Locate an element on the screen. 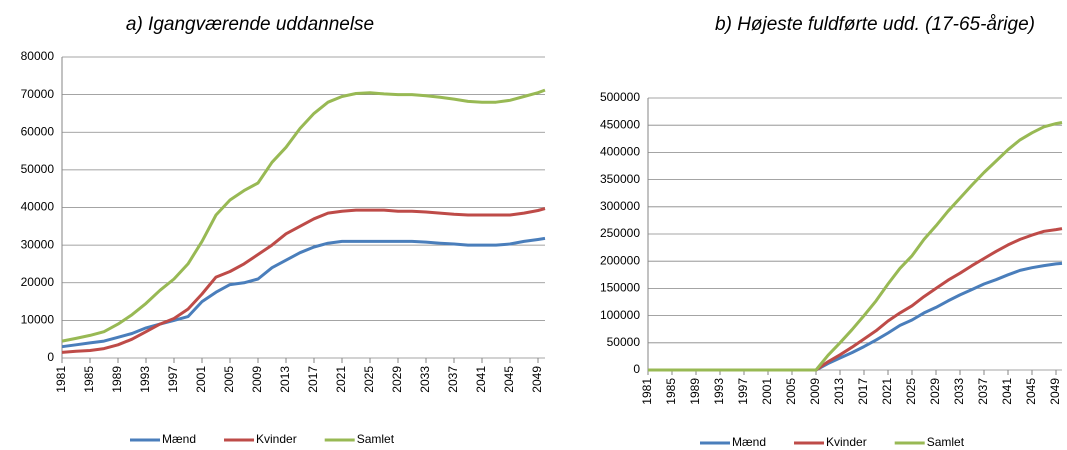  y-tick-label: 60000 is located at coordinates (38, 131).